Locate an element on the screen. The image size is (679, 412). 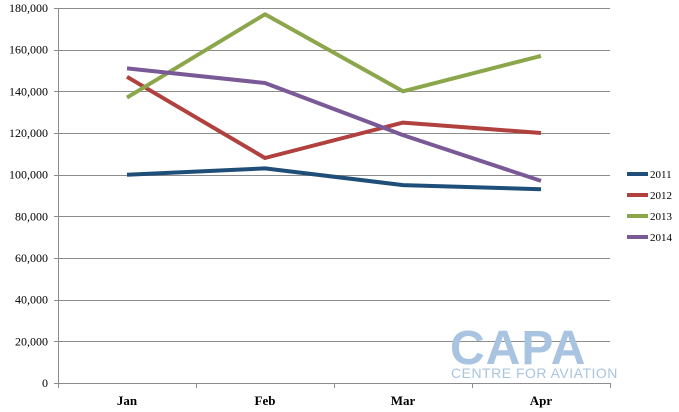
x-tick-label: Mar is located at coordinates (403, 400).